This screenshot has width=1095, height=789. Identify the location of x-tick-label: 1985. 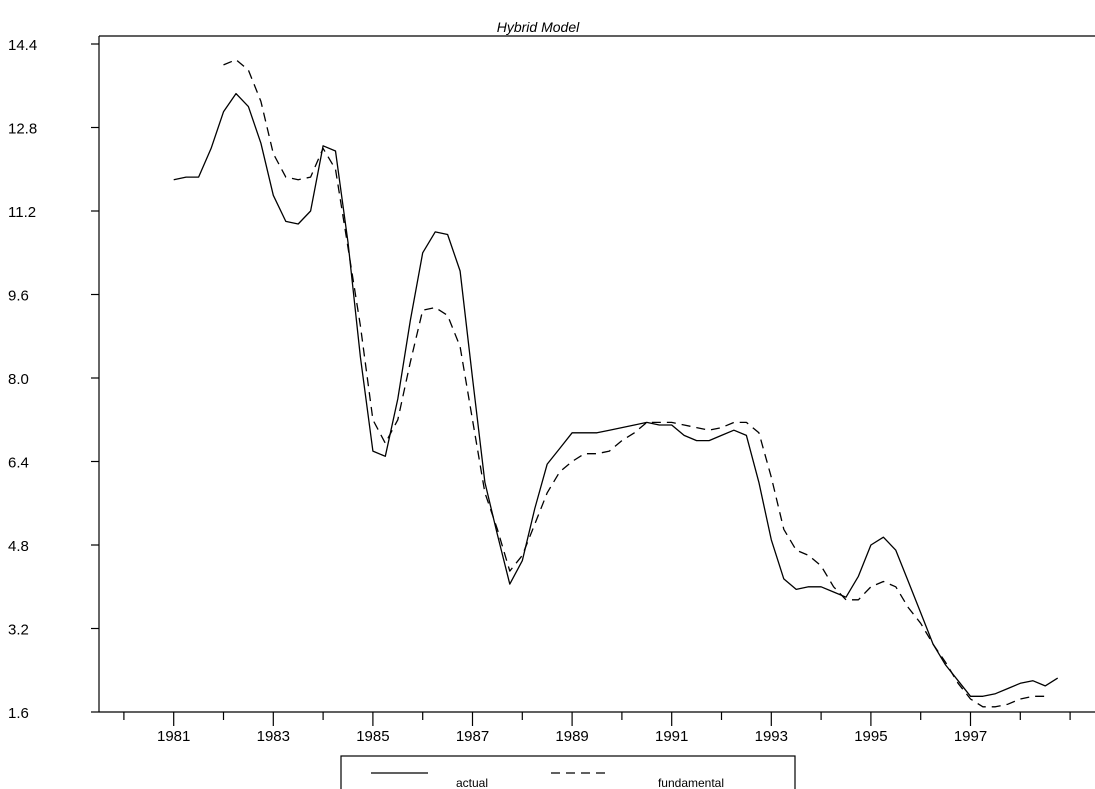
(372, 736).